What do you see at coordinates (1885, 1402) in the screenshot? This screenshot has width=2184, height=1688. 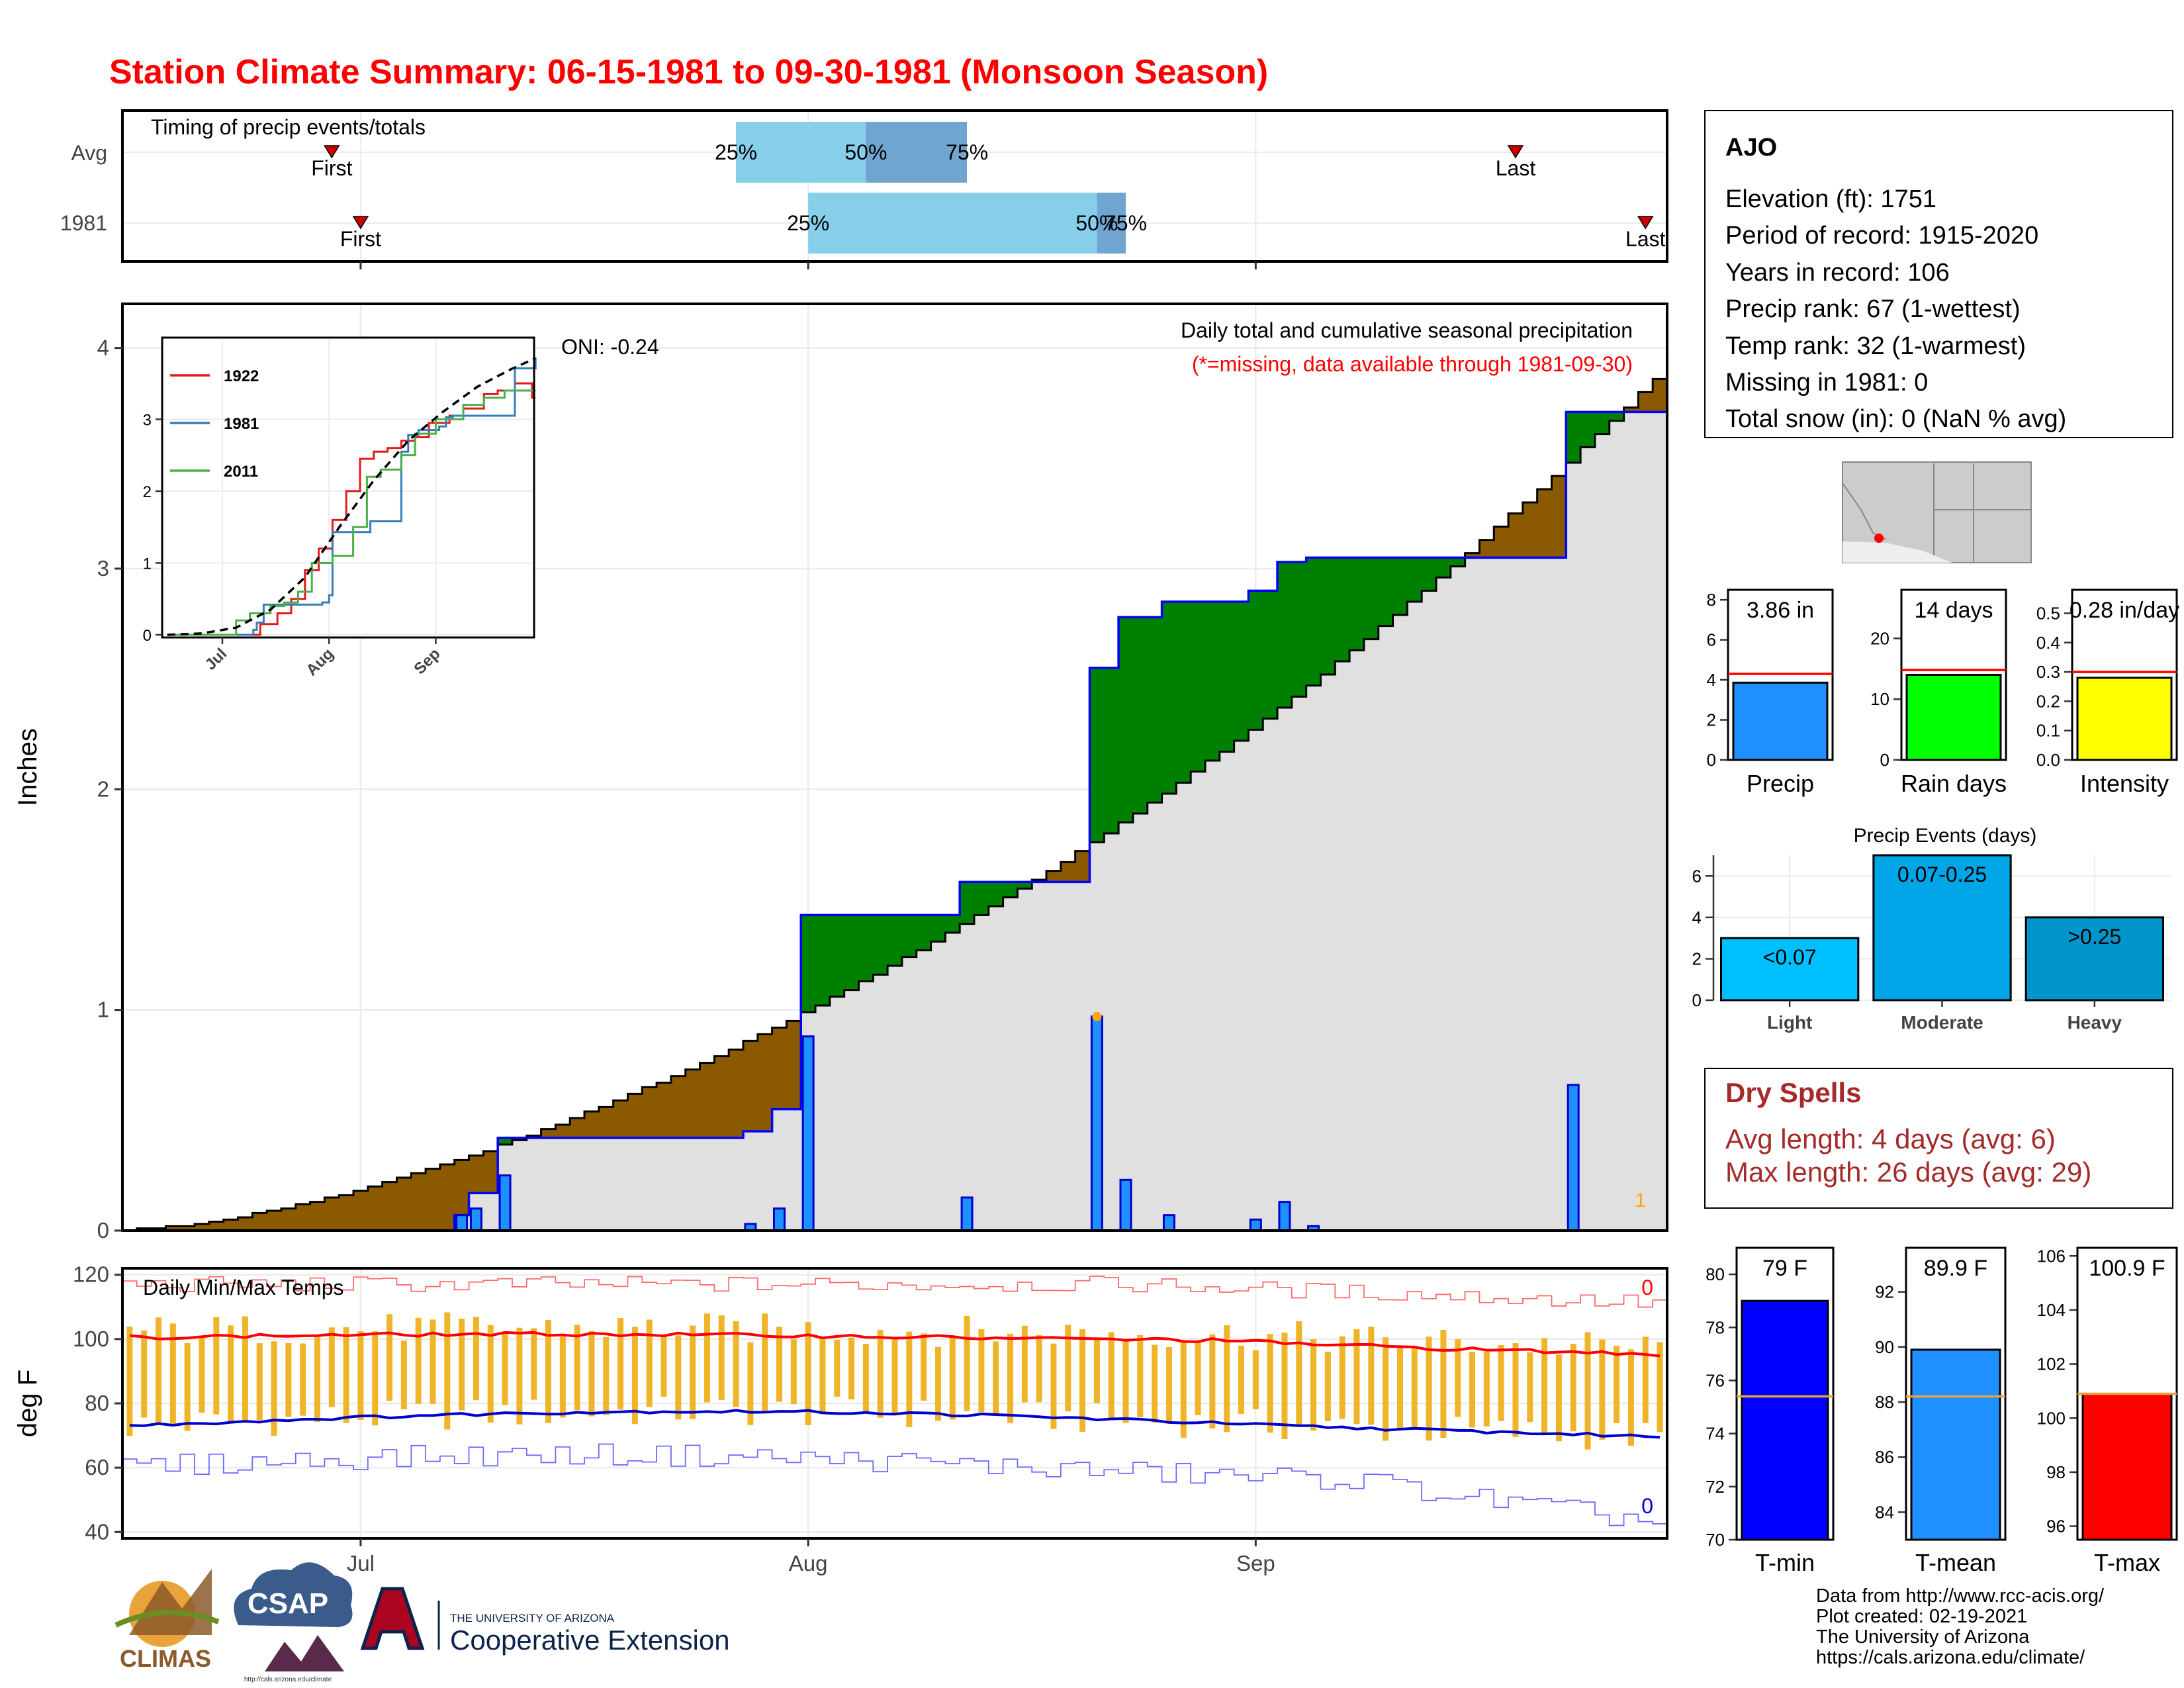 I see `mini-y-tick-label: 88` at bounding box center [1885, 1402].